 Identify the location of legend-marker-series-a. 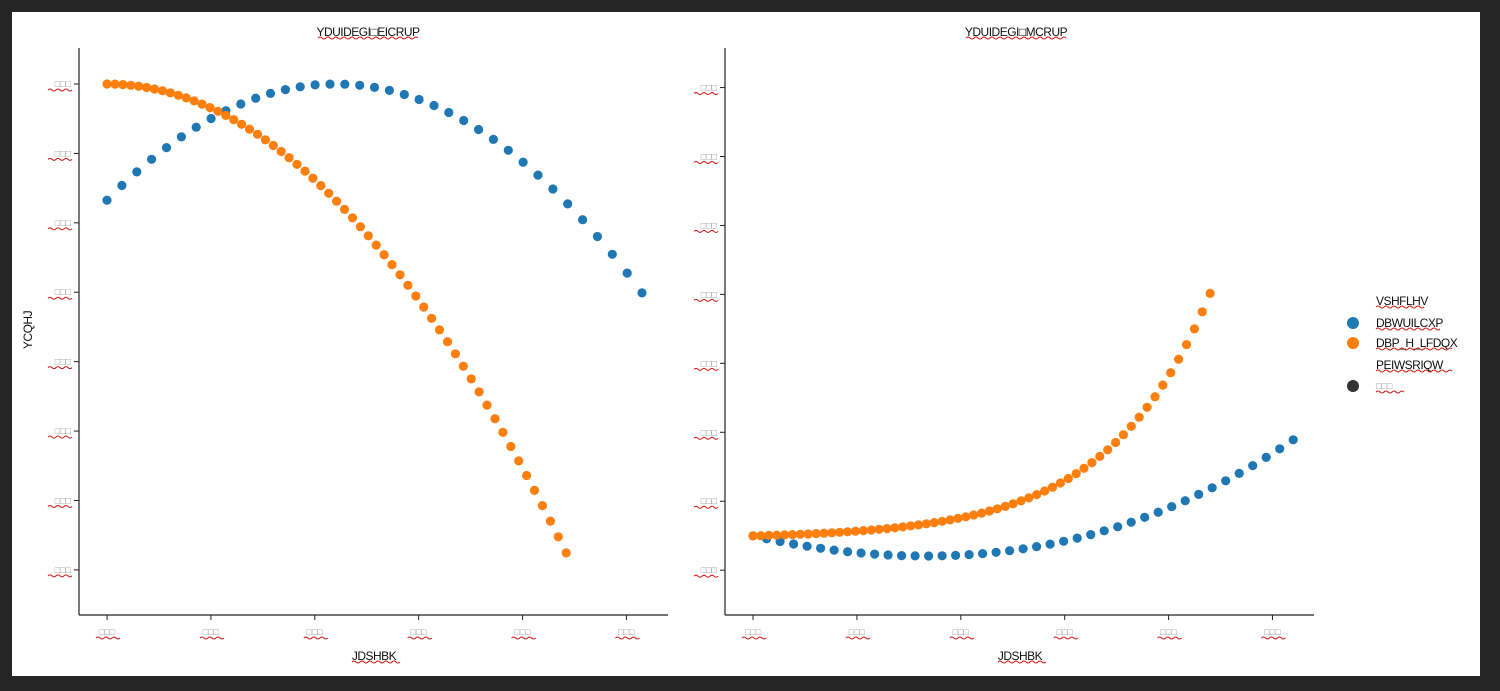
(1353, 323).